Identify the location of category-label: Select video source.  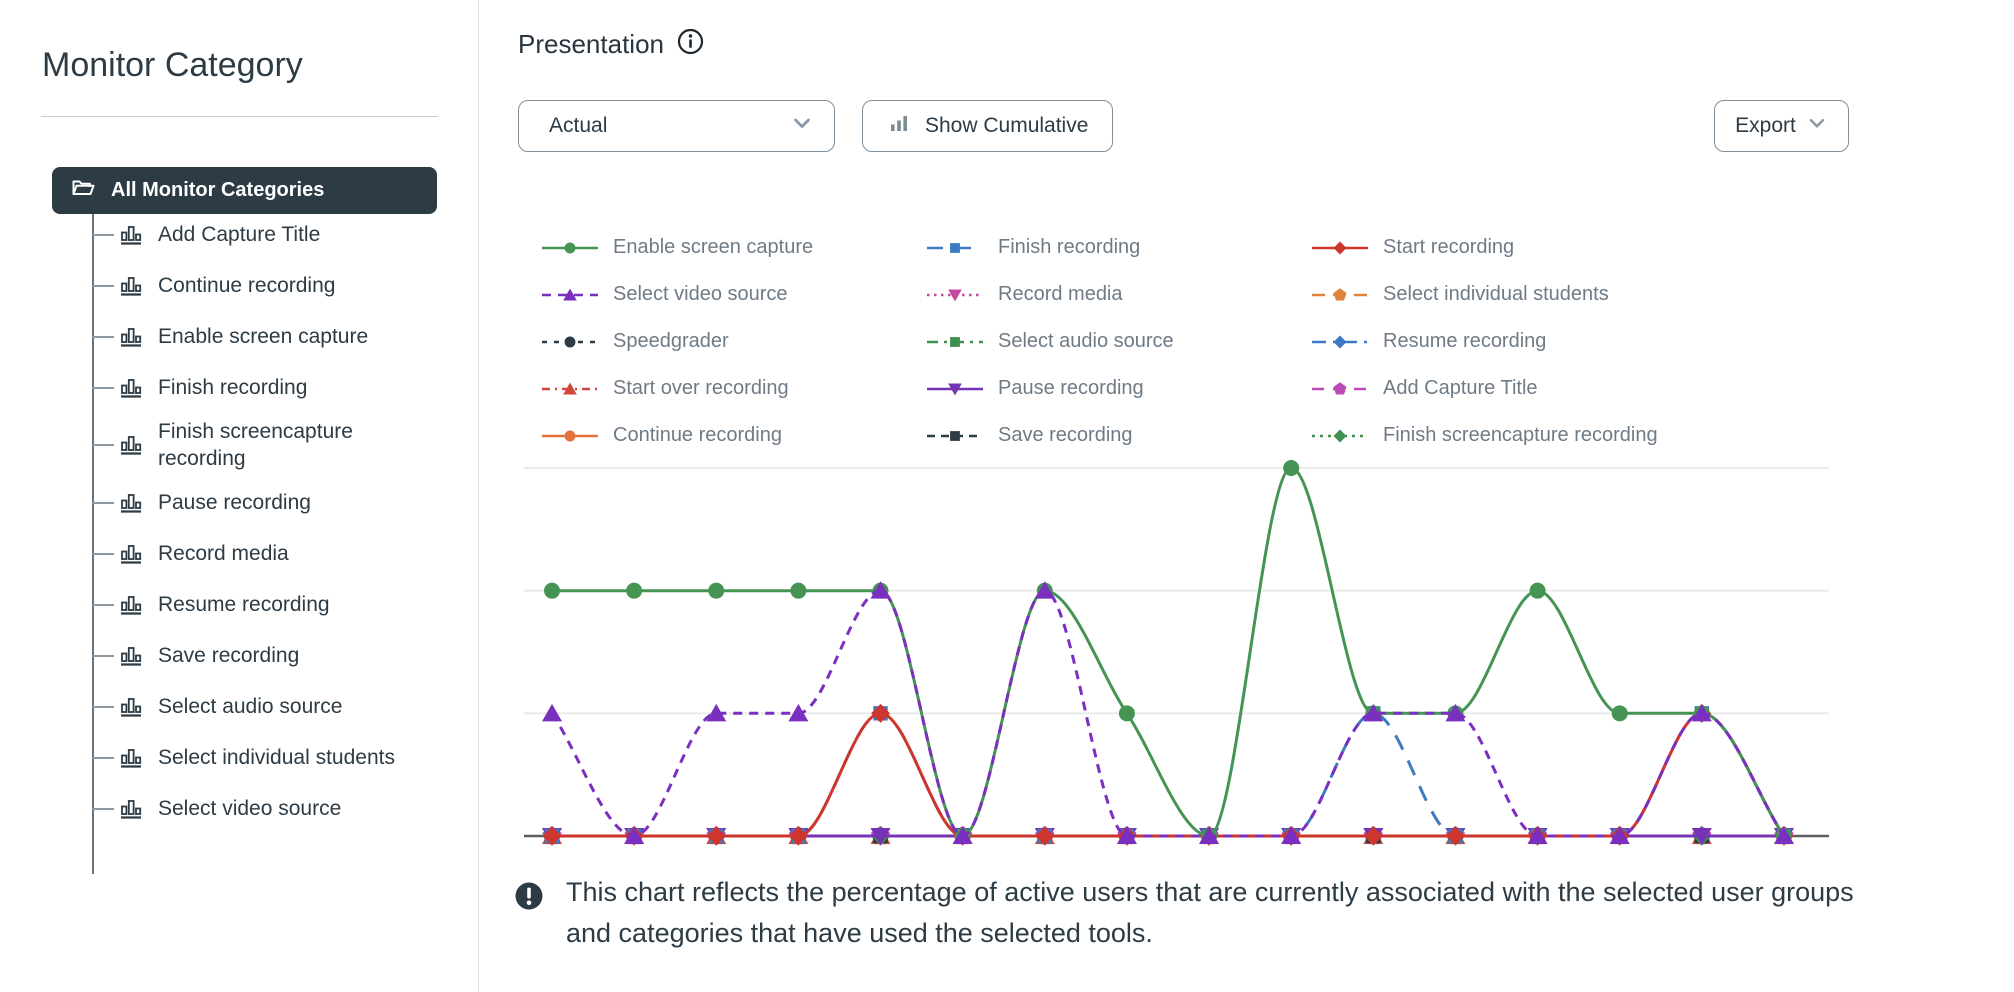
(250, 808).